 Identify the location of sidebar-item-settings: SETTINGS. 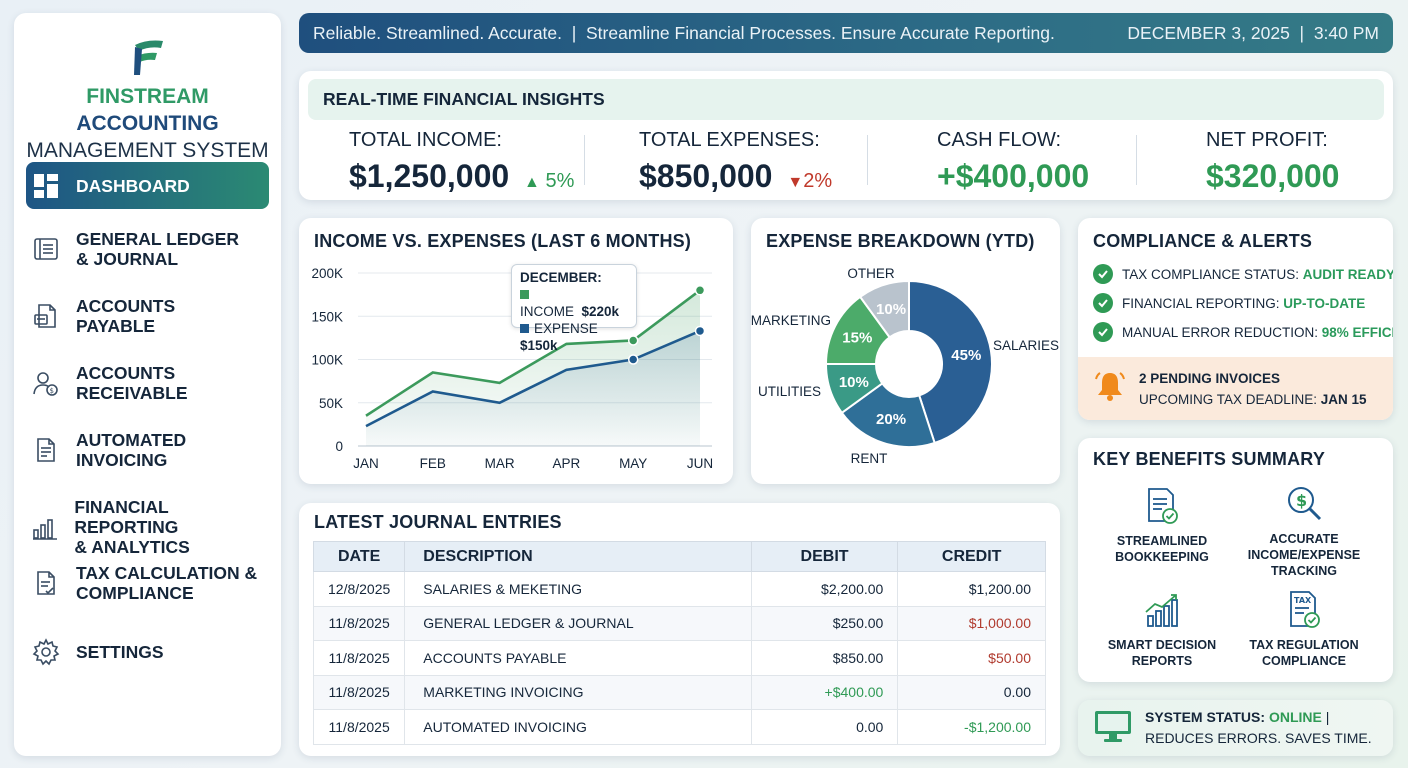
(147, 652).